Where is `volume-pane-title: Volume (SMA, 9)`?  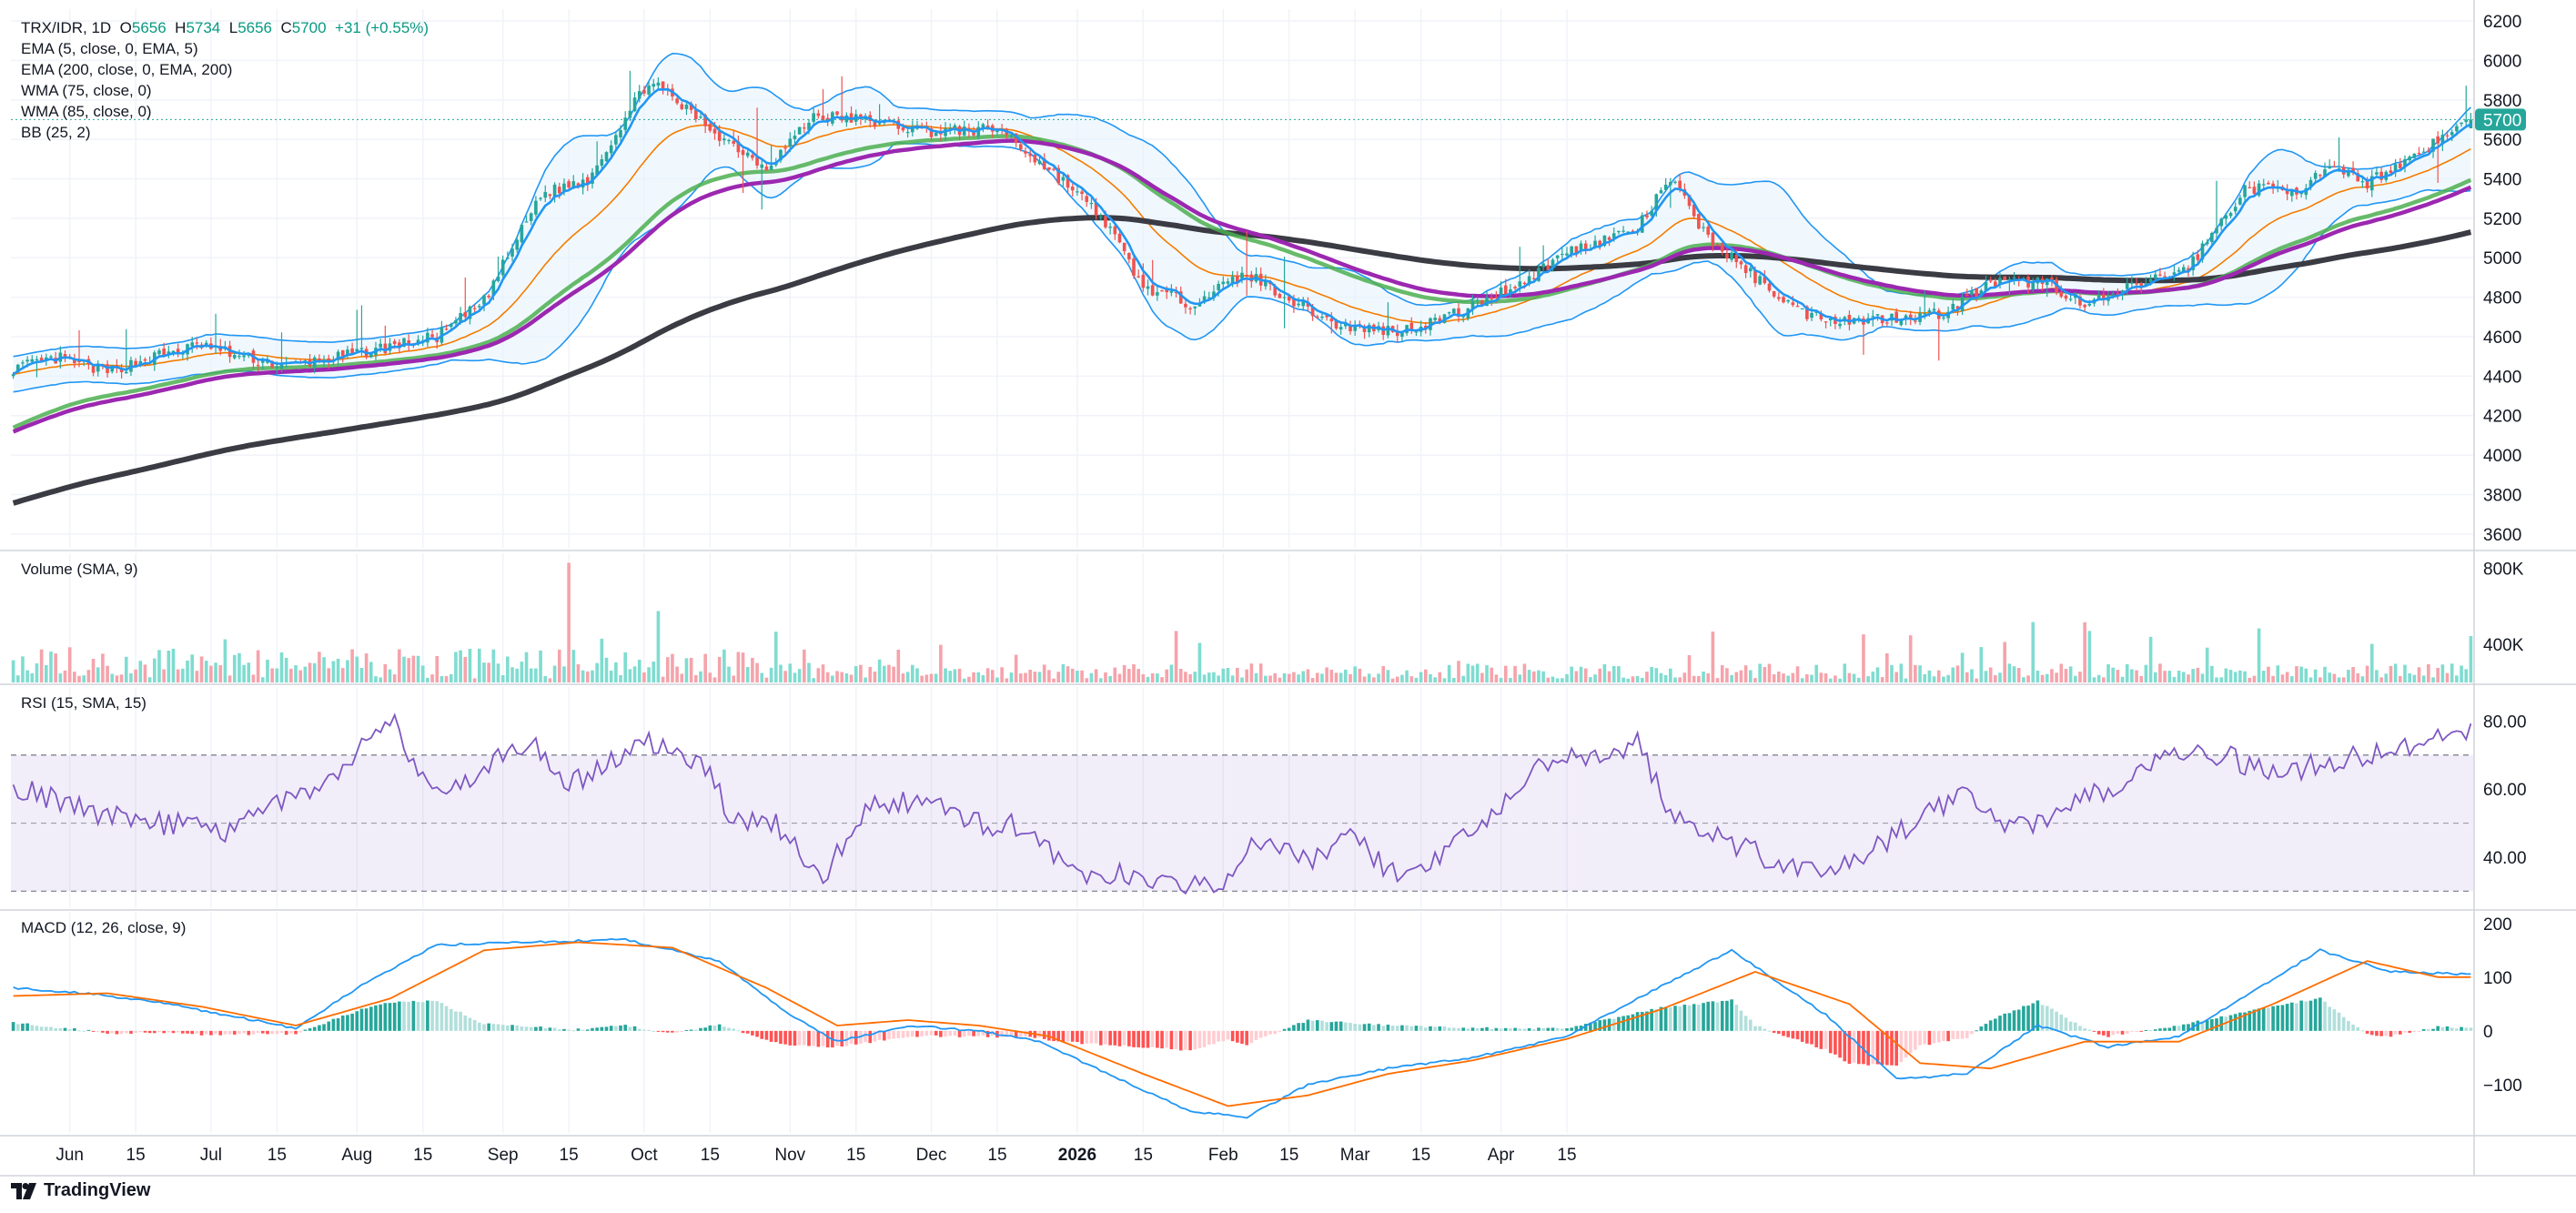 volume-pane-title: Volume (SMA, 9) is located at coordinates (80, 569).